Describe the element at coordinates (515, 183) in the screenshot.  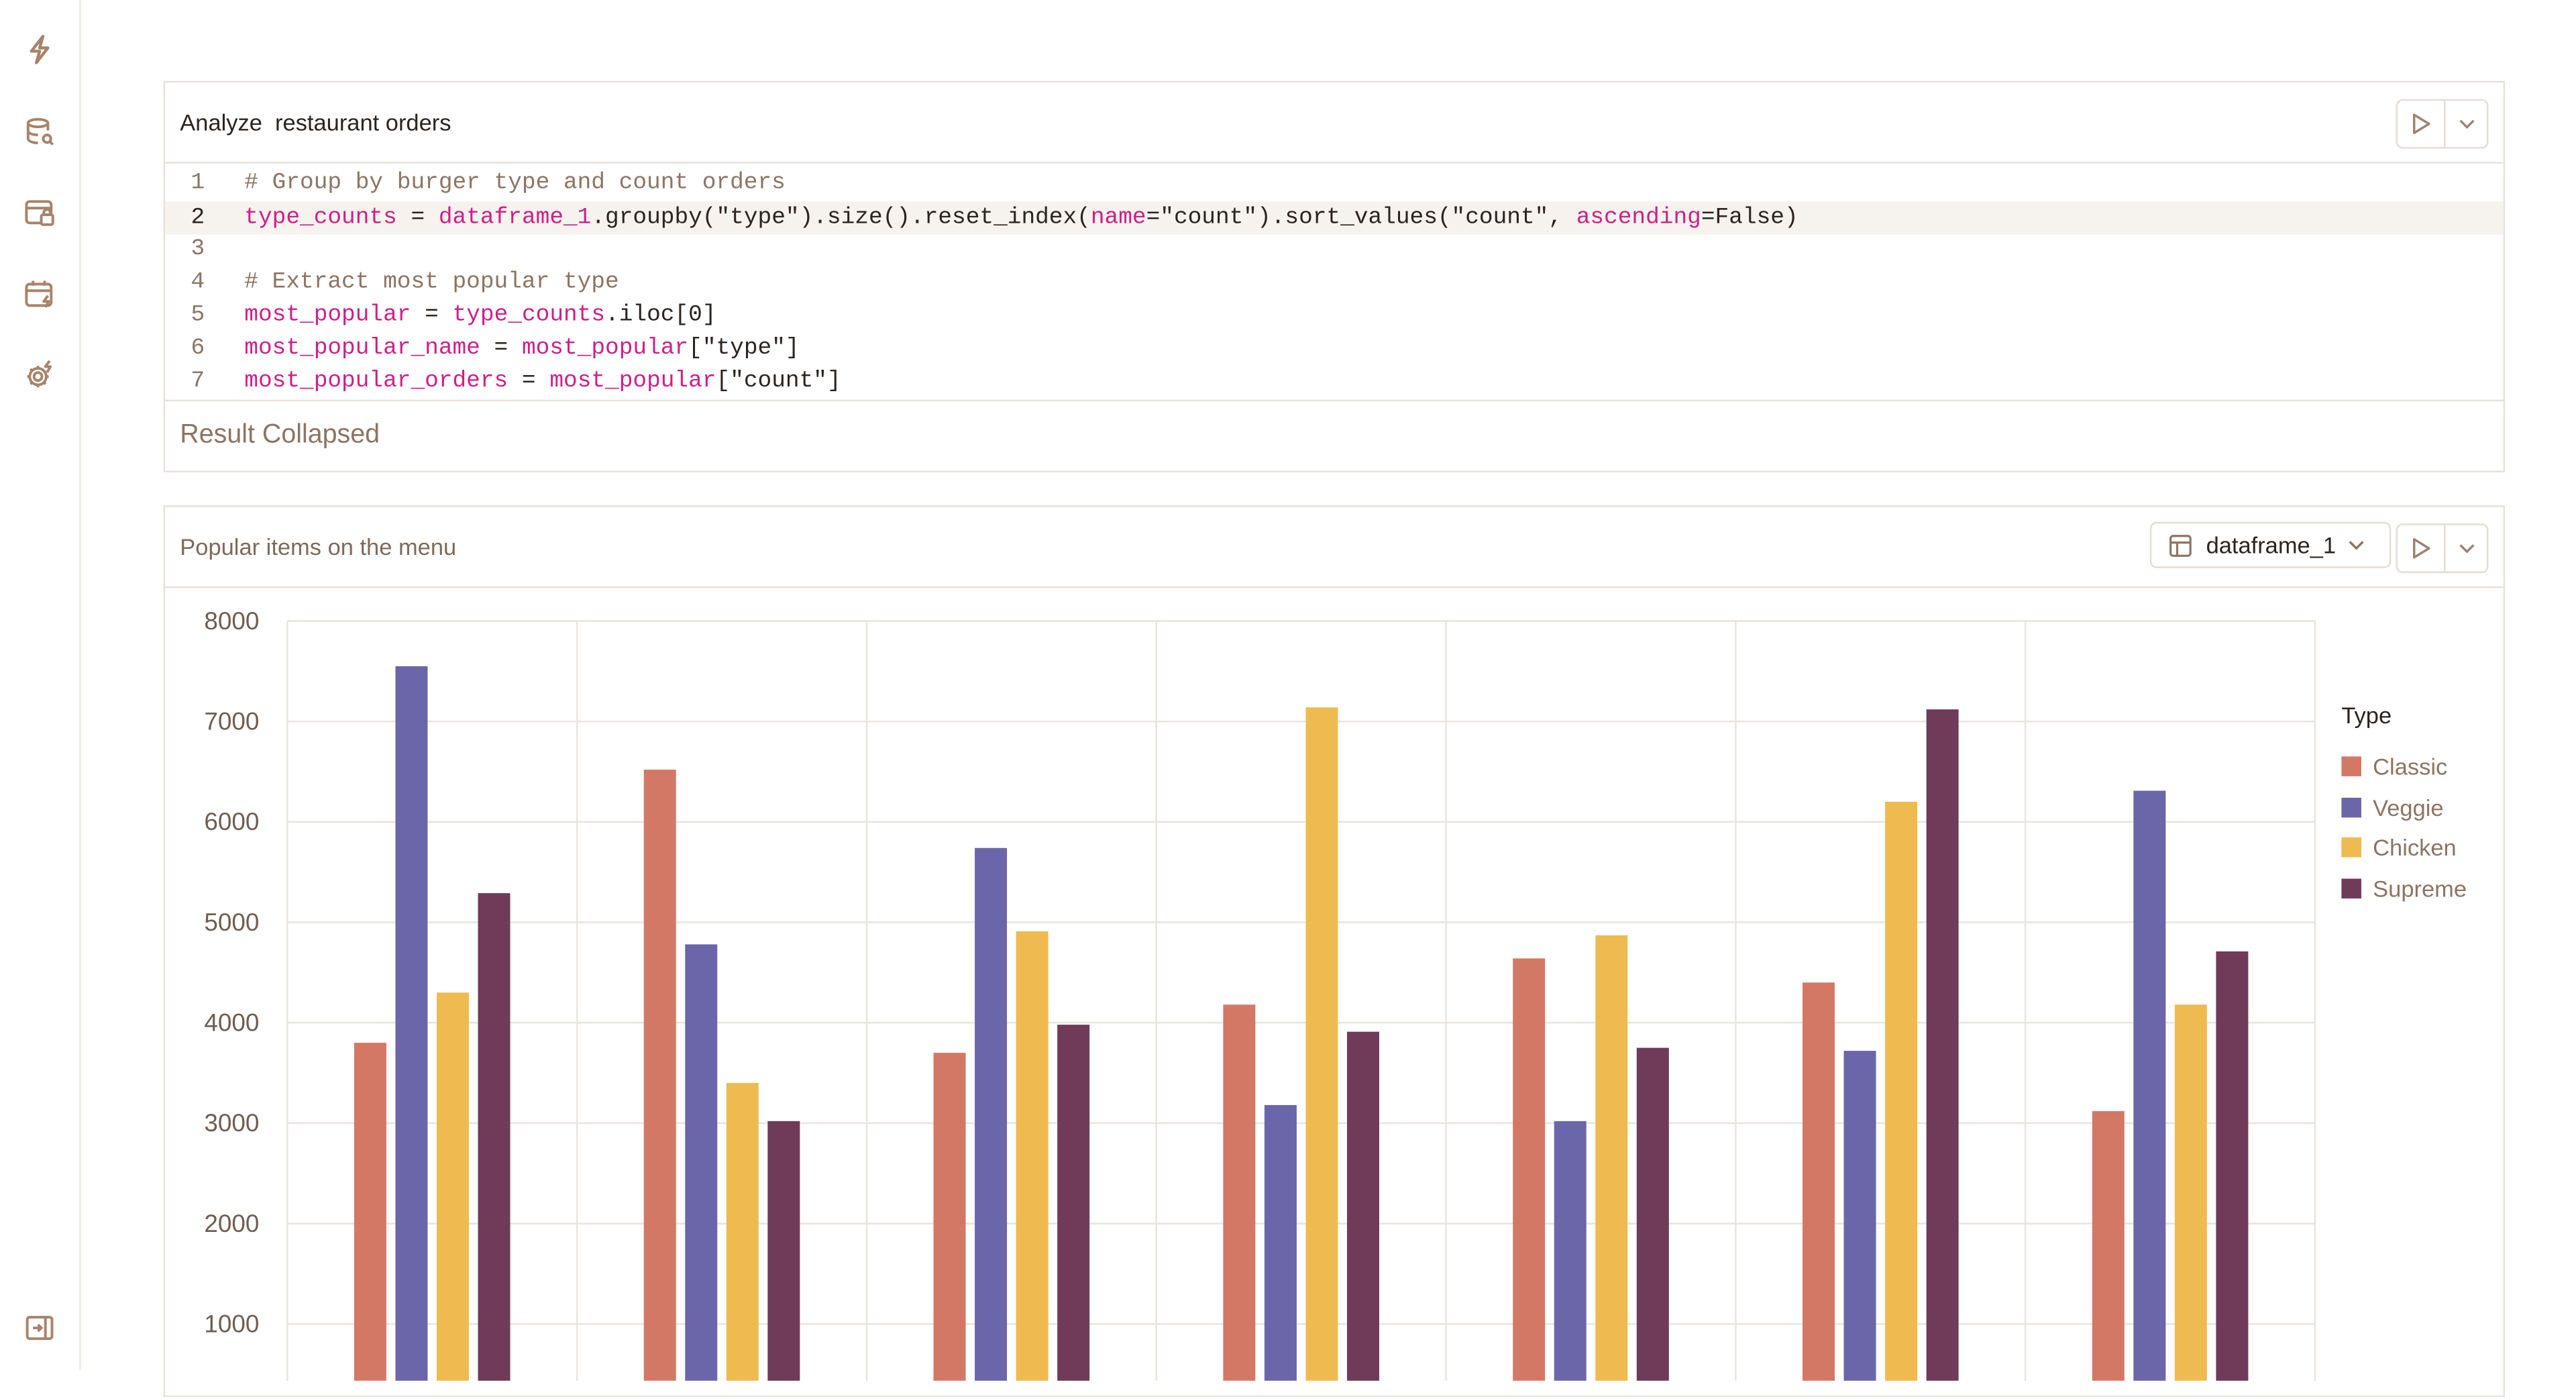
I see `code-token: # Group by burger type and count orders` at that location.